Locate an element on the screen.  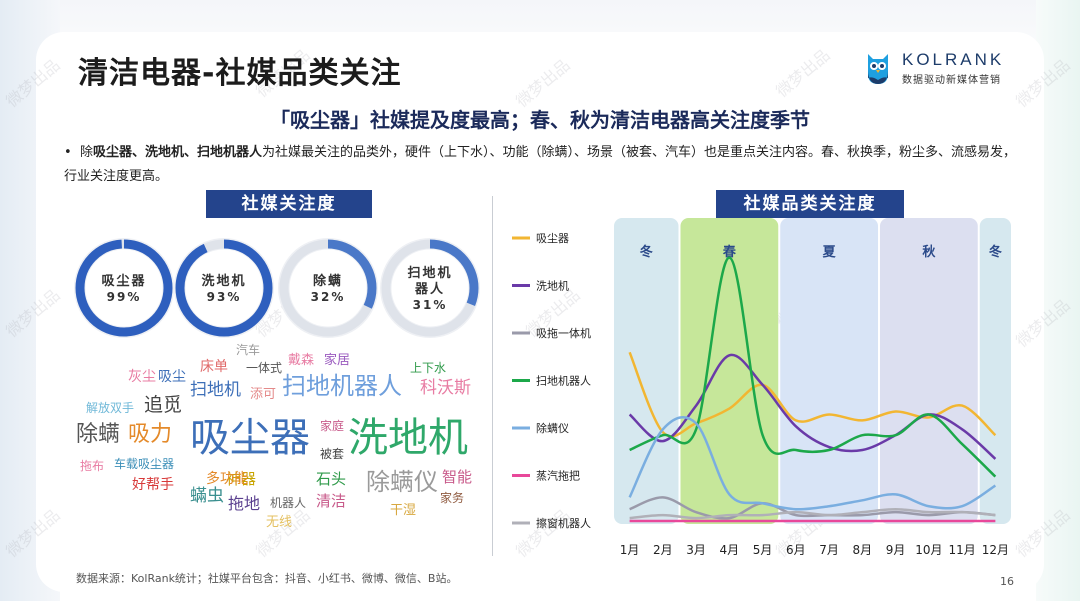
word-cloud-term: 神器 is located at coordinates (241, 479).